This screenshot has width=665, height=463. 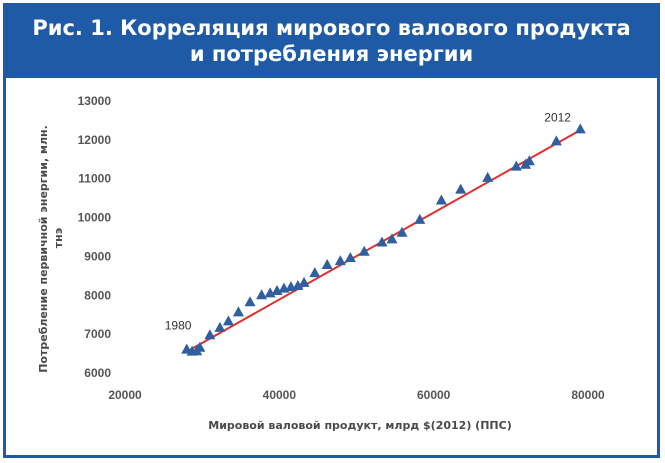 I want to click on point-annotation: 2012, so click(x=557, y=117).